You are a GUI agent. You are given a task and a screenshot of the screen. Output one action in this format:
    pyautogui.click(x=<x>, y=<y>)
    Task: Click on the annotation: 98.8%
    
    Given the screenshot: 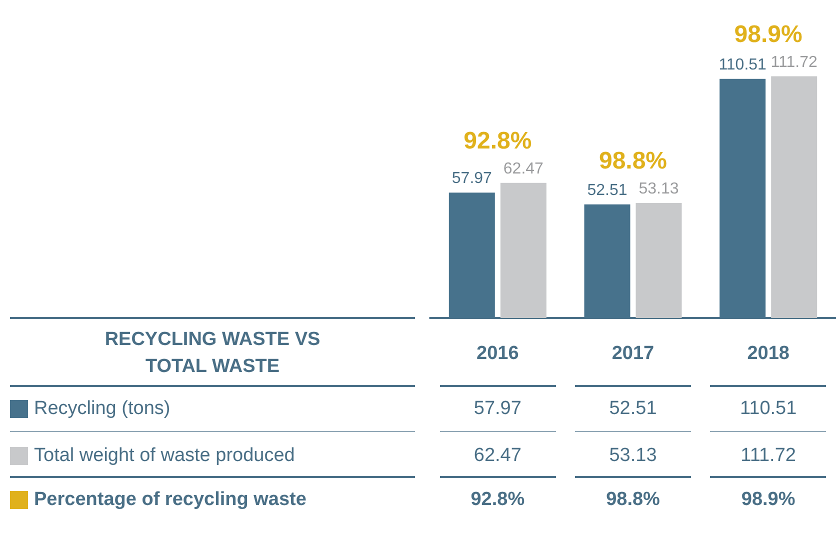 What is the action you would take?
    pyautogui.click(x=633, y=161)
    